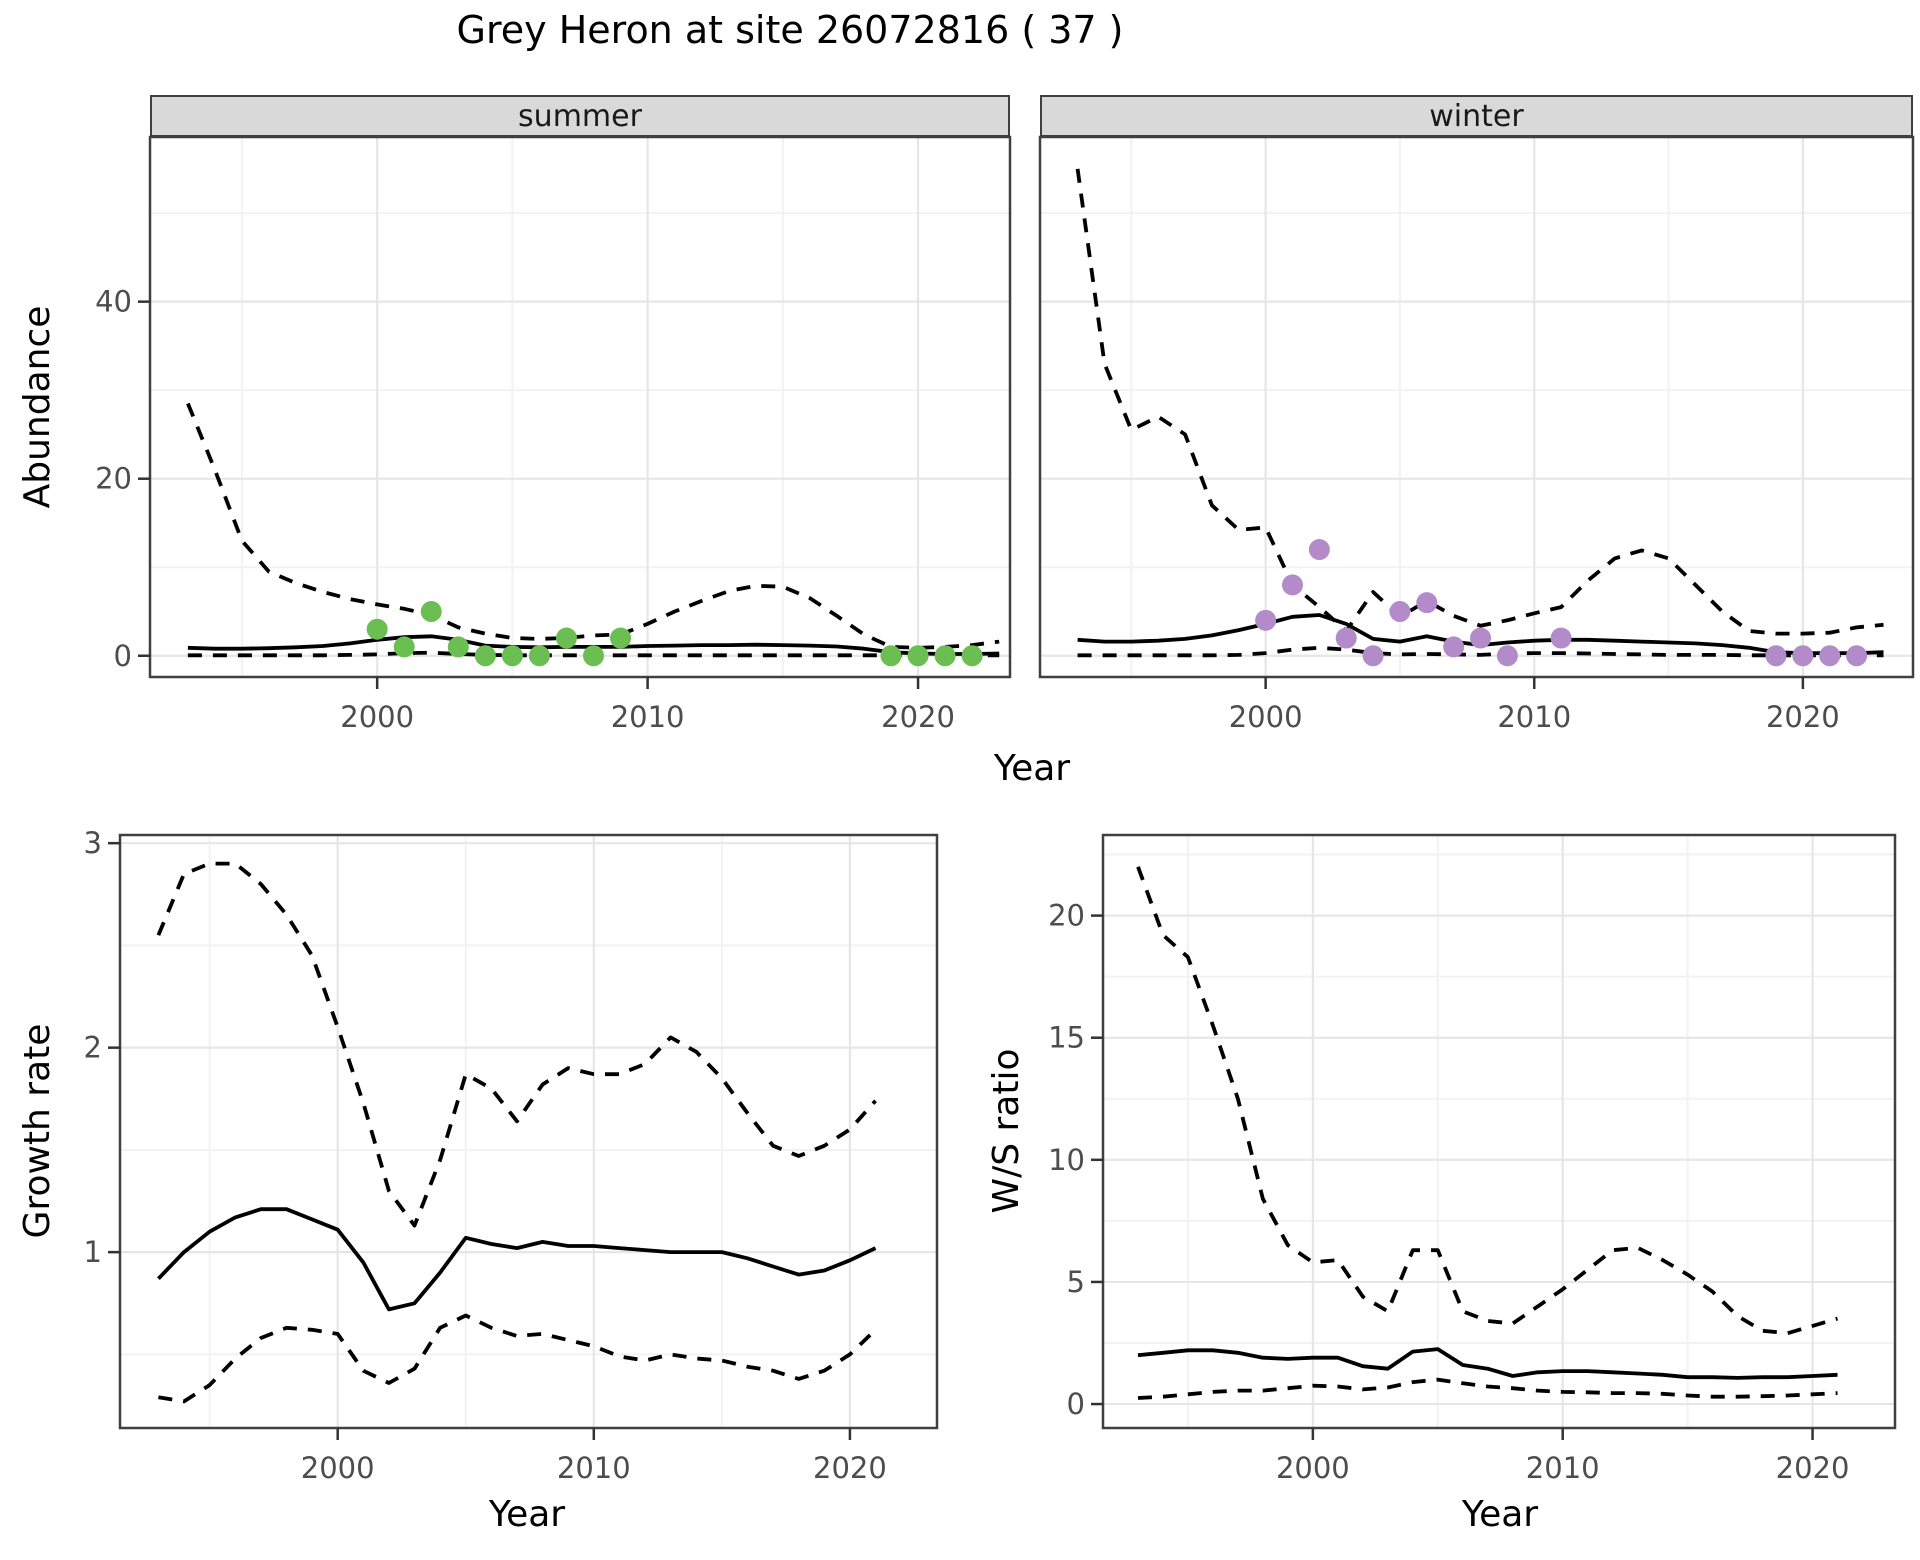 The width and height of the screenshot is (1920, 1560). What do you see at coordinates (93, 1252) in the screenshot?
I see `svg-text: 1` at bounding box center [93, 1252].